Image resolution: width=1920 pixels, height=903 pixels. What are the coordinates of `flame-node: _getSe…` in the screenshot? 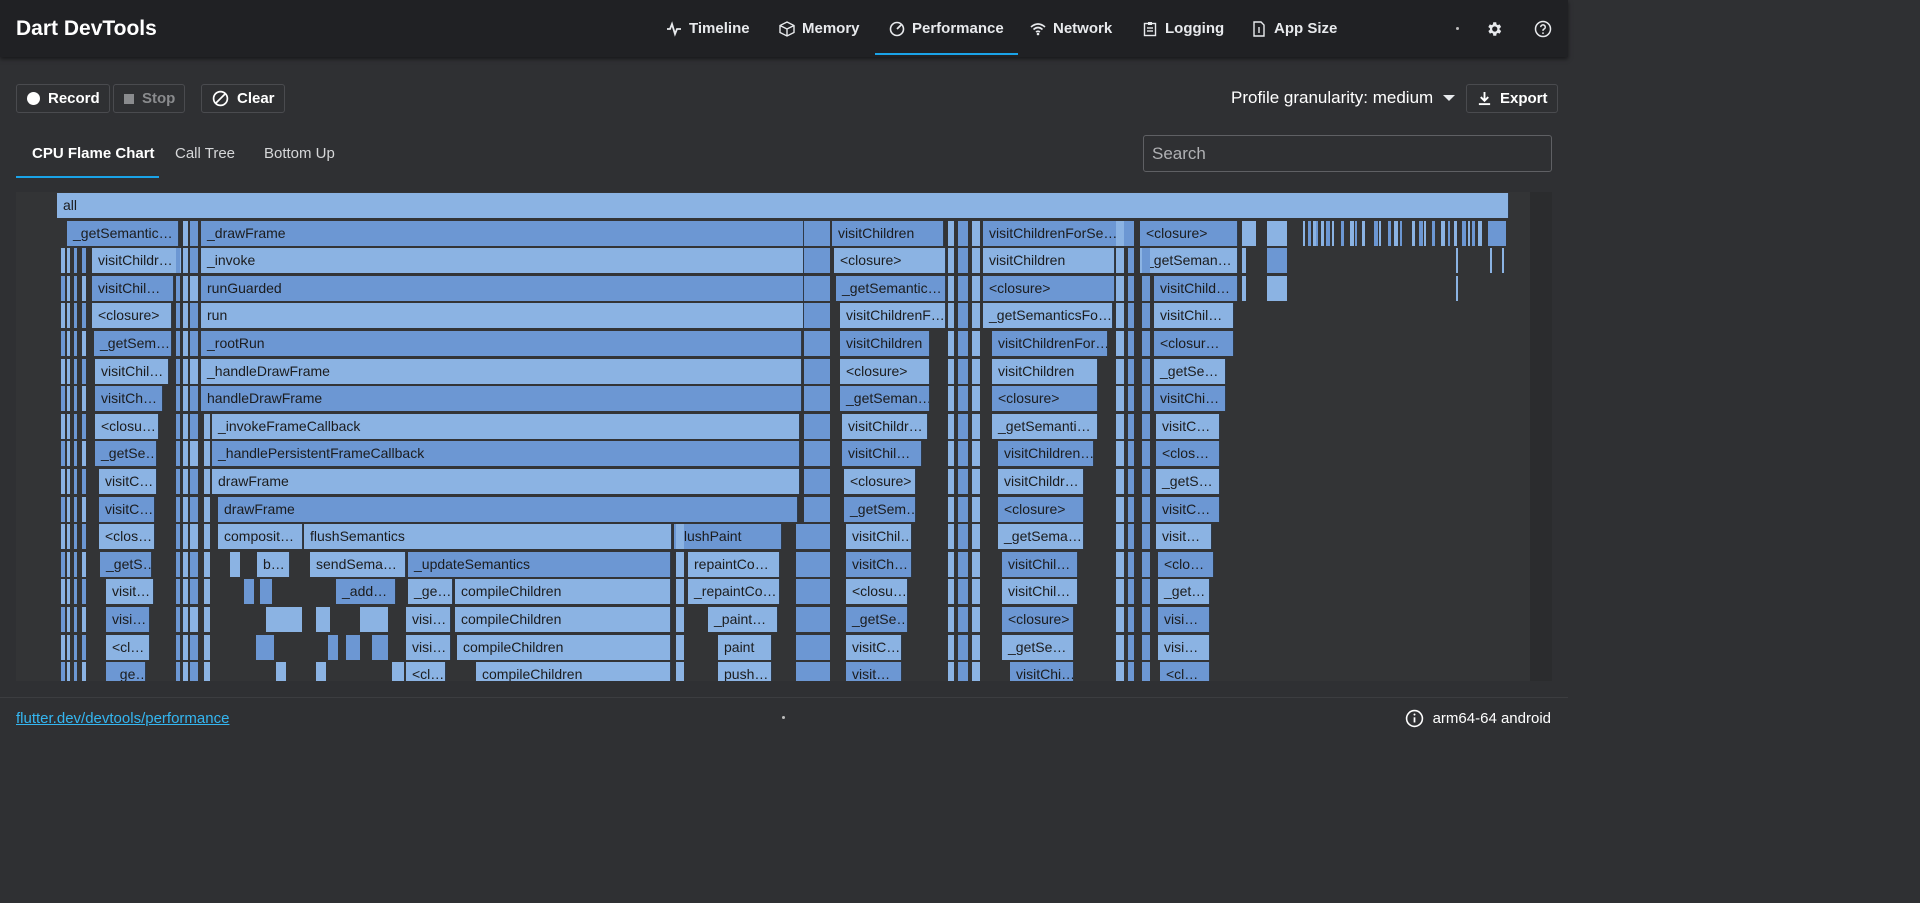 It's located at (1038, 647).